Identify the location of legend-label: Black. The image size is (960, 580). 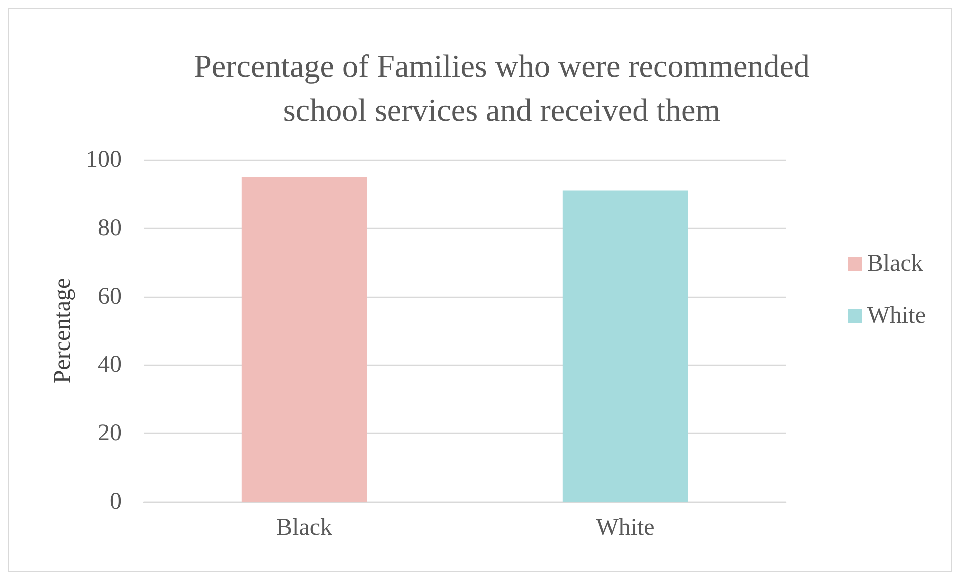
(895, 264).